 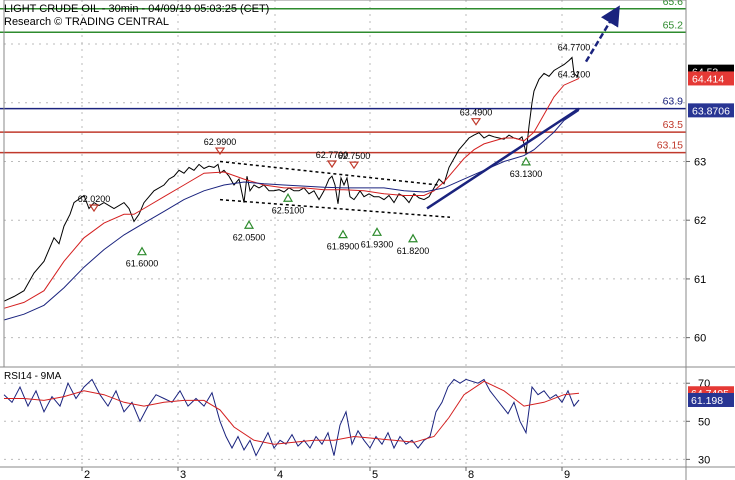 I want to click on price-annotation: 62.0200, so click(x=94, y=199).